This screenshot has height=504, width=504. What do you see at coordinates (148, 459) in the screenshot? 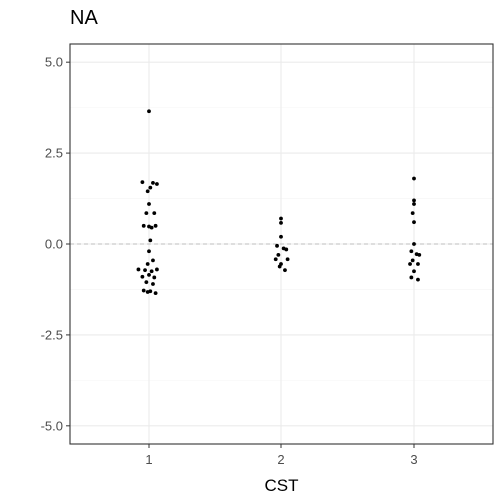
I see `x-tick-label: 1` at bounding box center [148, 459].